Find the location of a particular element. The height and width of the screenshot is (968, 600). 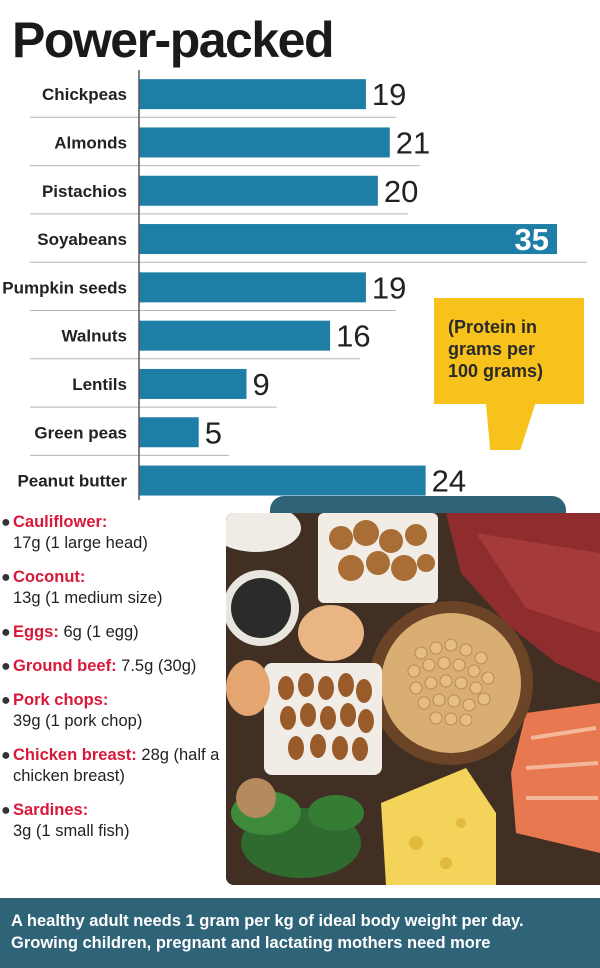

value-label: 21 is located at coordinates (413, 142).